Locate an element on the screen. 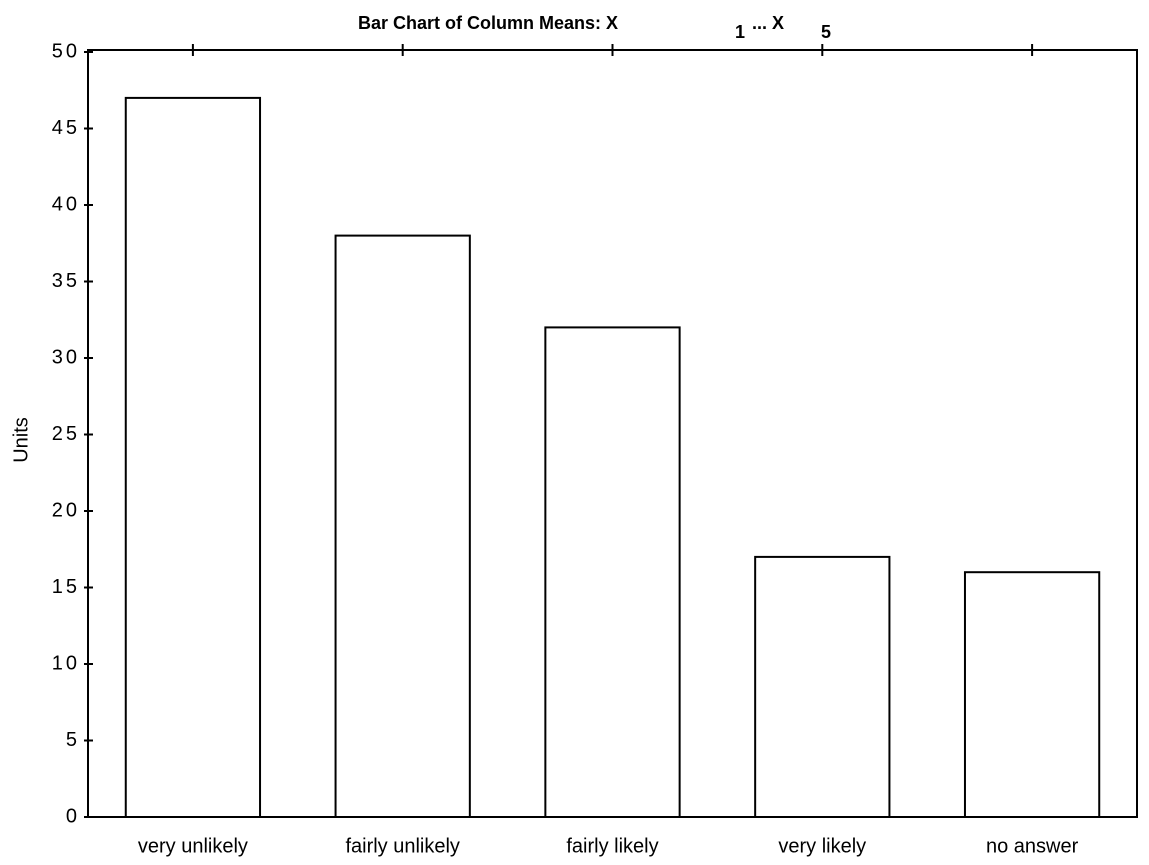  y-axis-label: Units is located at coordinates (21, 440).